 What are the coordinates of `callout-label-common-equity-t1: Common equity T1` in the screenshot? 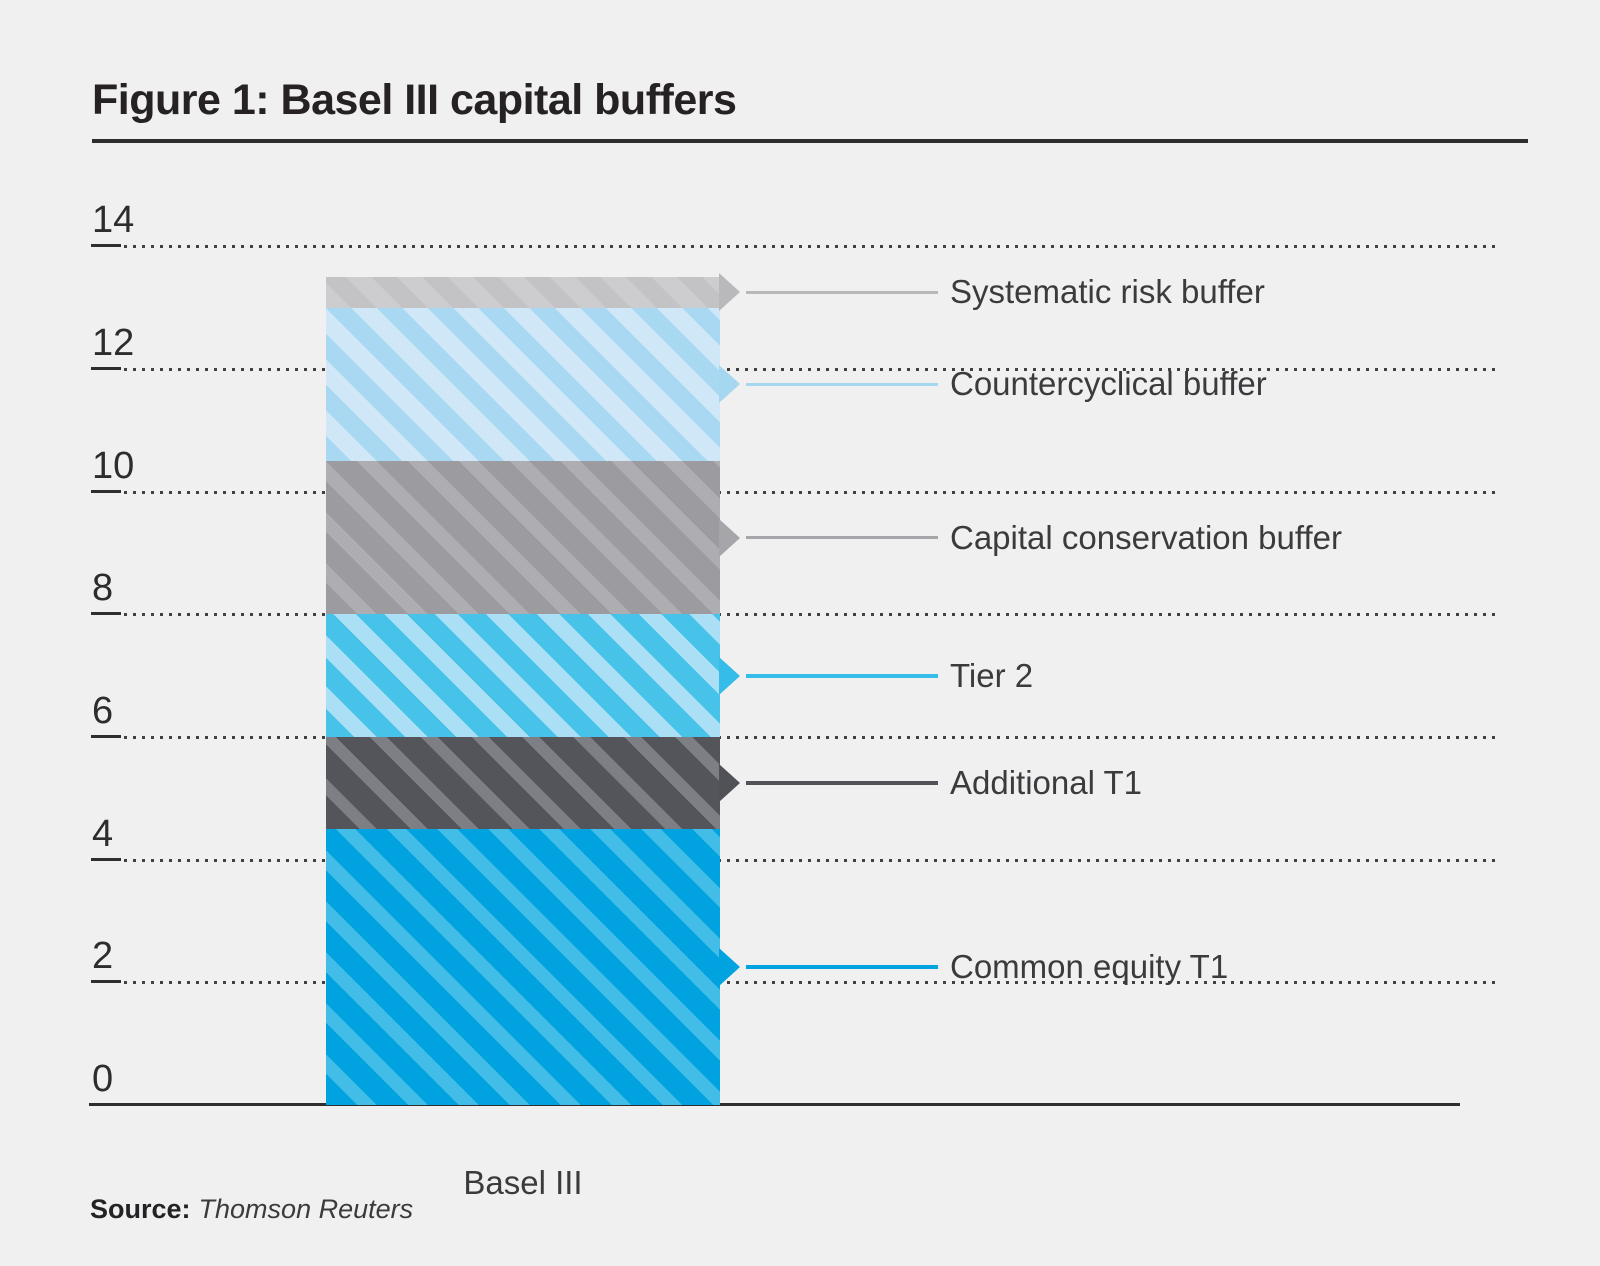 It's located at (1089, 966).